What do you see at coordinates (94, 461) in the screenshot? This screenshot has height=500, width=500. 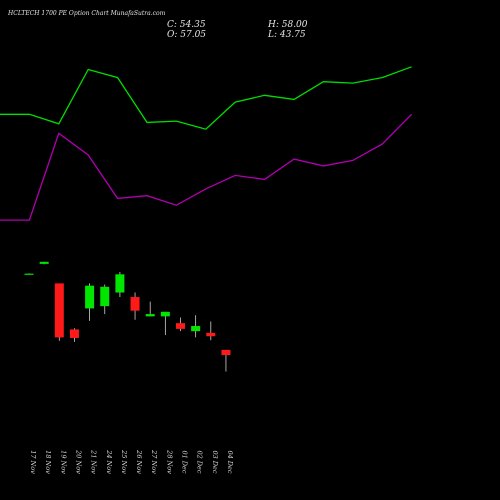 I see `x-tick-label: 21 Nov` at bounding box center [94, 461].